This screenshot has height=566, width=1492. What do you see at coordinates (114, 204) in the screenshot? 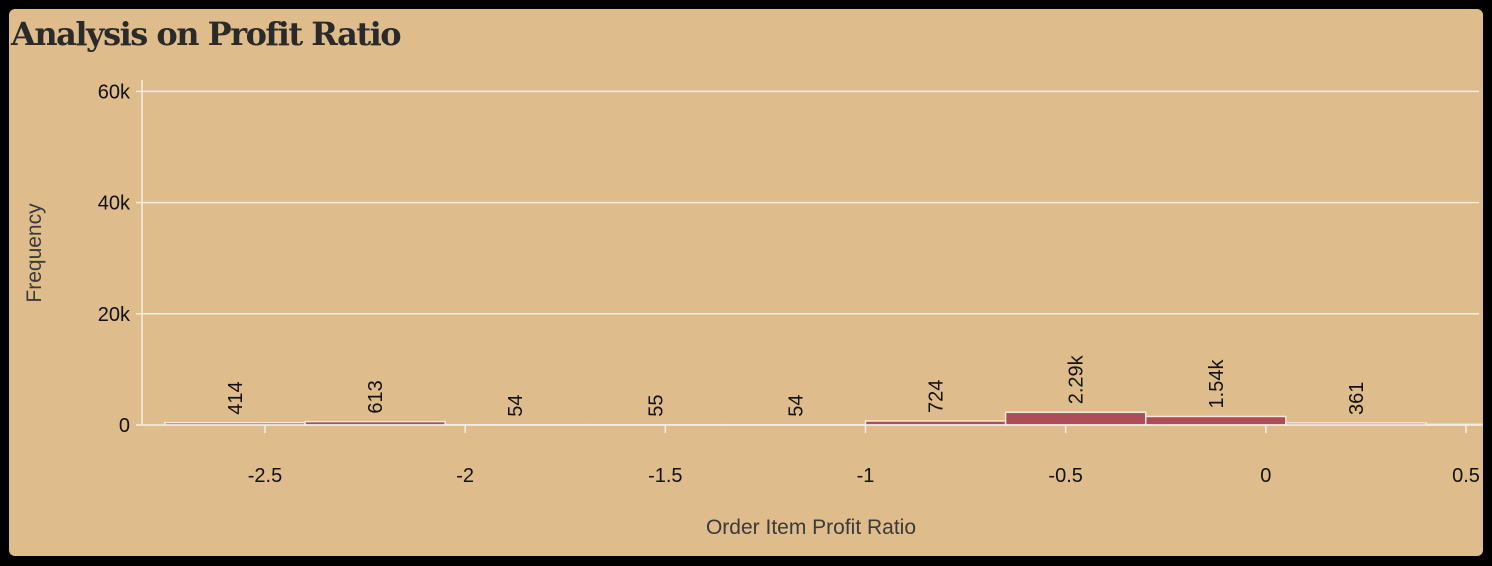
I see `y-tick-label: 40k` at bounding box center [114, 204].